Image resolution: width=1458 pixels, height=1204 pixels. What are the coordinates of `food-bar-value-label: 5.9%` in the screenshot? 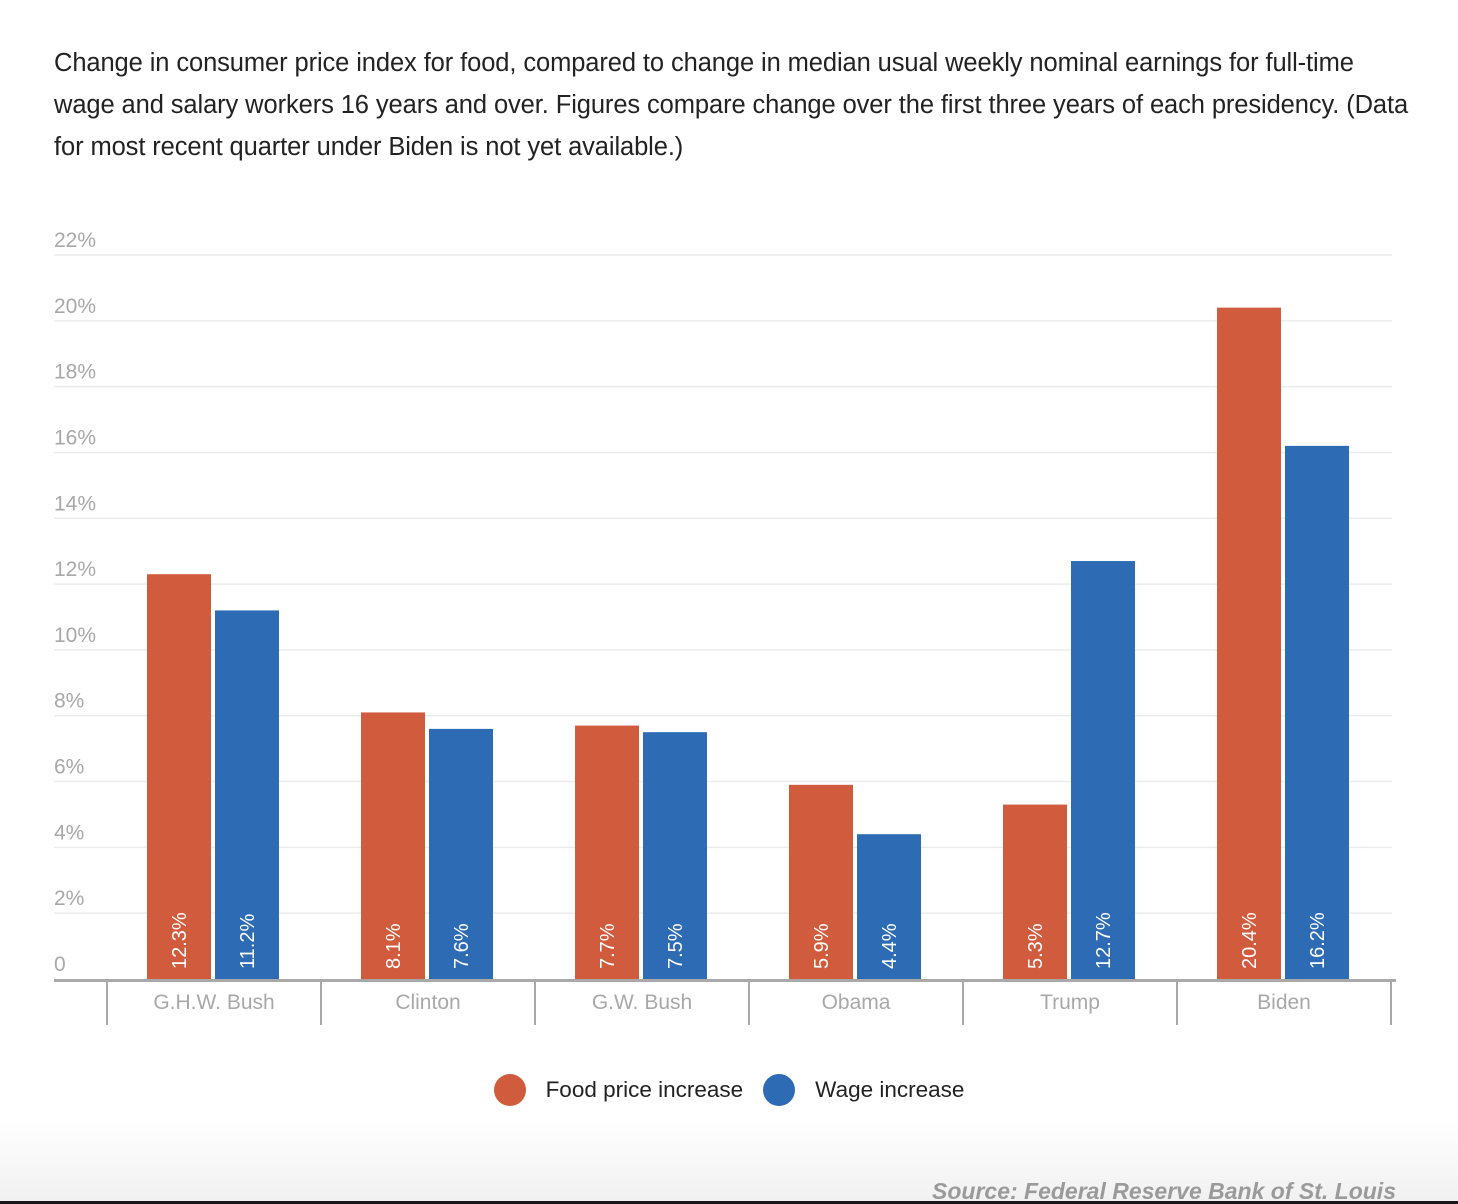 It's located at (822, 946).